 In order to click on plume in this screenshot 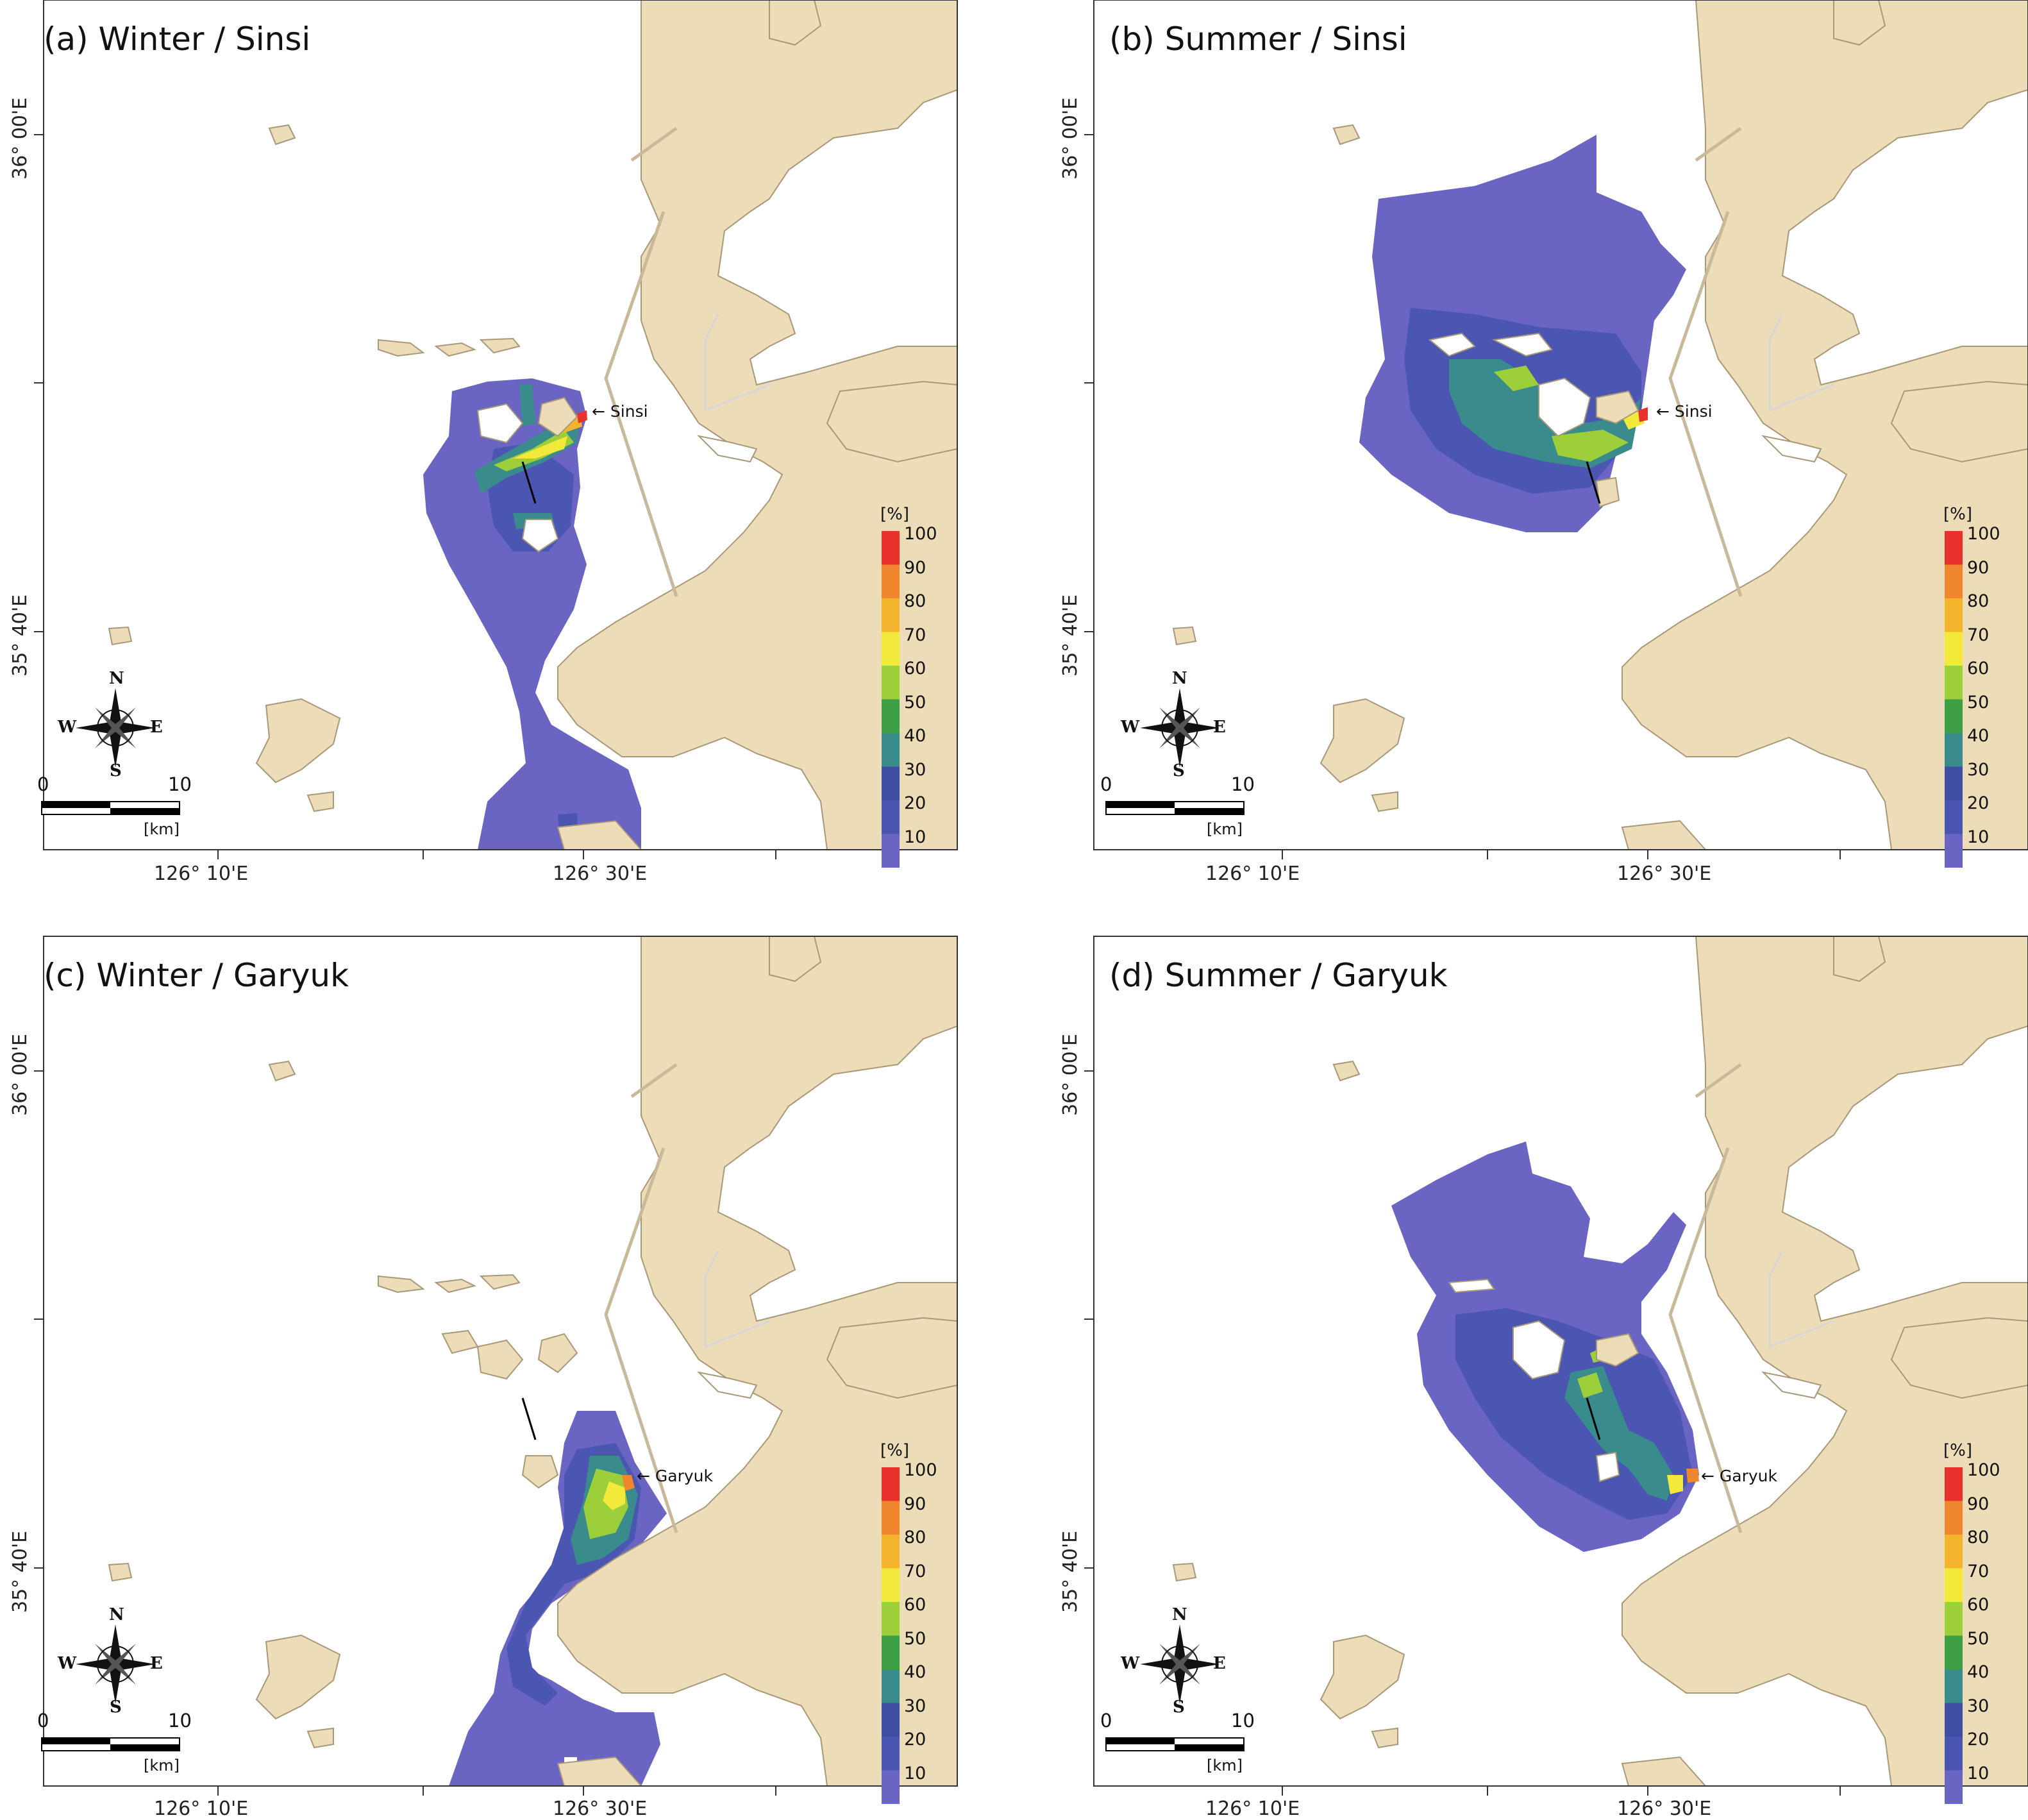, I will do `click(558, 1598)`.